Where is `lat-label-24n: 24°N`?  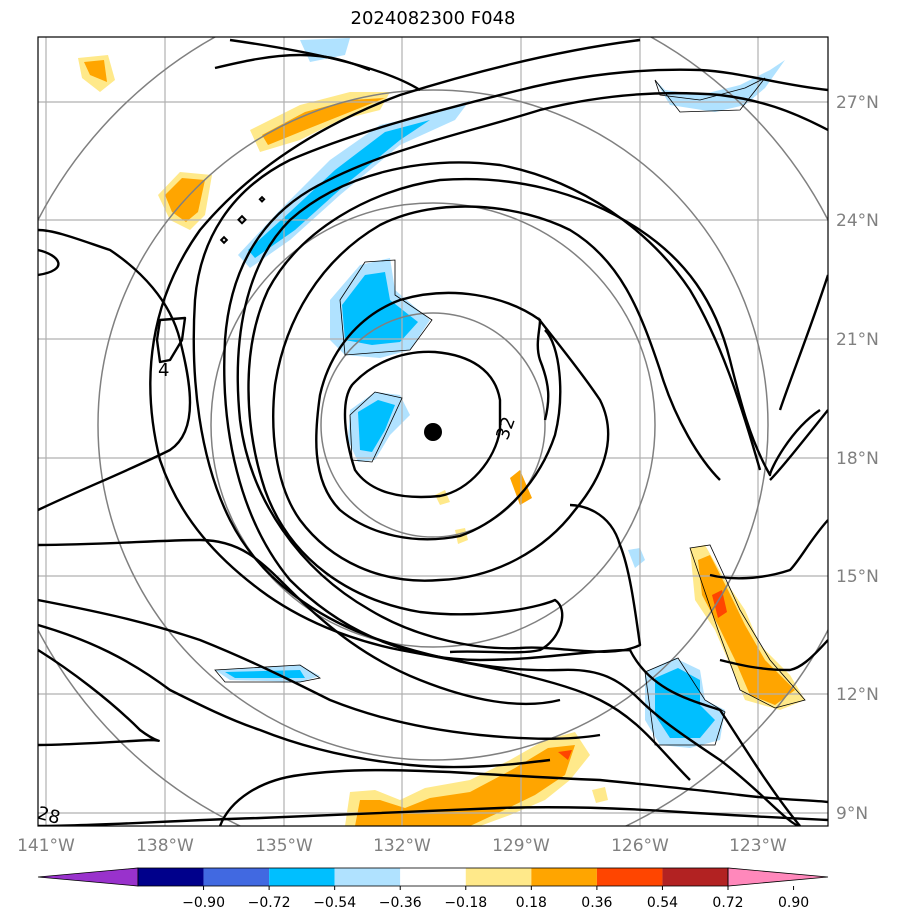 lat-label-24n: 24°N is located at coordinates (857, 221).